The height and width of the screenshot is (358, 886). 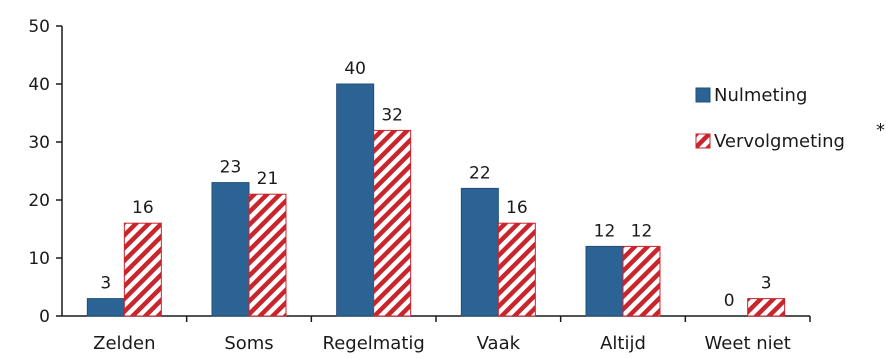 I want to click on bar-vervolgmeting-soms, so click(x=267, y=255).